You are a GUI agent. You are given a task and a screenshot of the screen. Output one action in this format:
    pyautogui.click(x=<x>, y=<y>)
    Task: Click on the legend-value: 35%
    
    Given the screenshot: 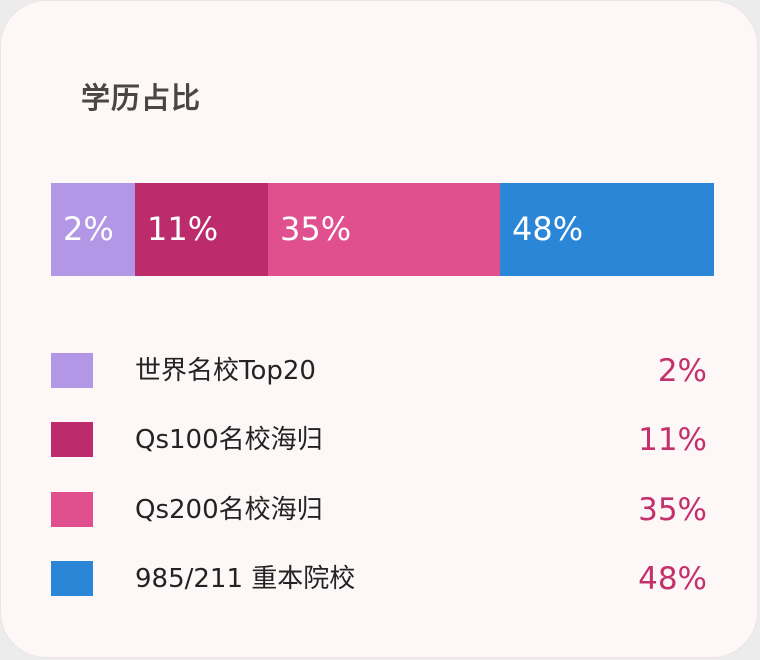 What is the action you would take?
    pyautogui.click(x=672, y=510)
    